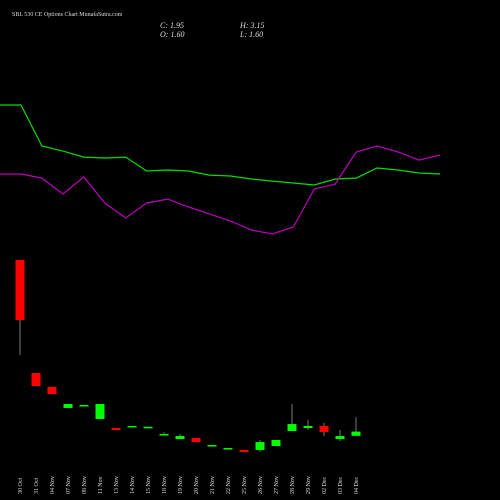  What do you see at coordinates (341, 485) in the screenshot?
I see `x-tick-label: 03 Dec` at bounding box center [341, 485].